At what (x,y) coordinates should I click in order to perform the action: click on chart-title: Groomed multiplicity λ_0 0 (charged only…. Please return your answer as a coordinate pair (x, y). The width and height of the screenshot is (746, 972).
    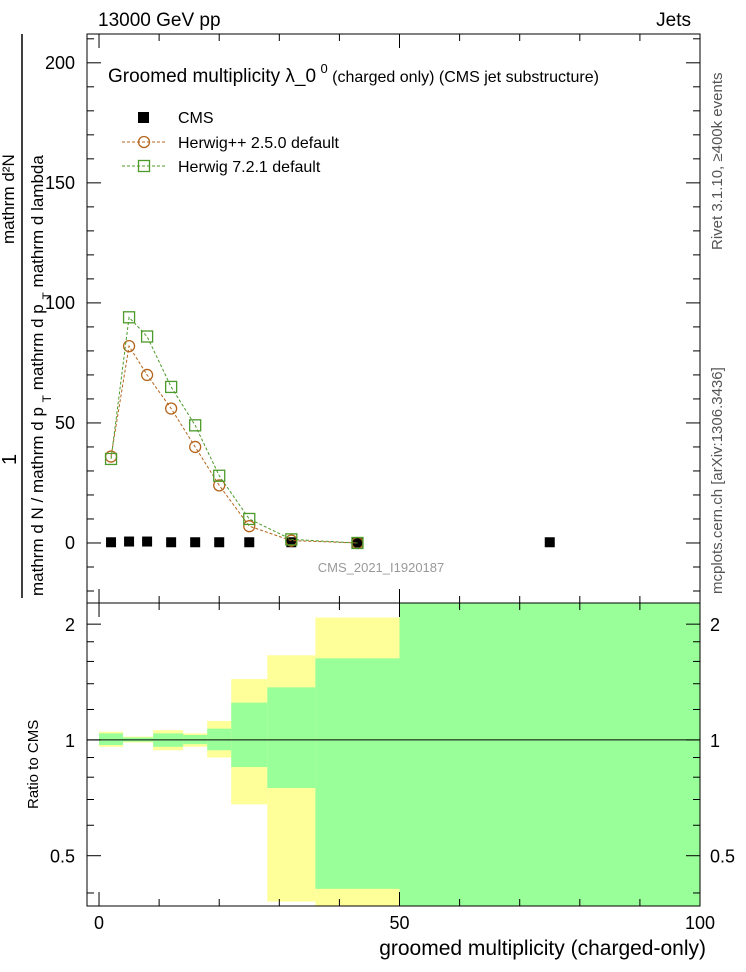
    Looking at the image, I should click on (353, 73).